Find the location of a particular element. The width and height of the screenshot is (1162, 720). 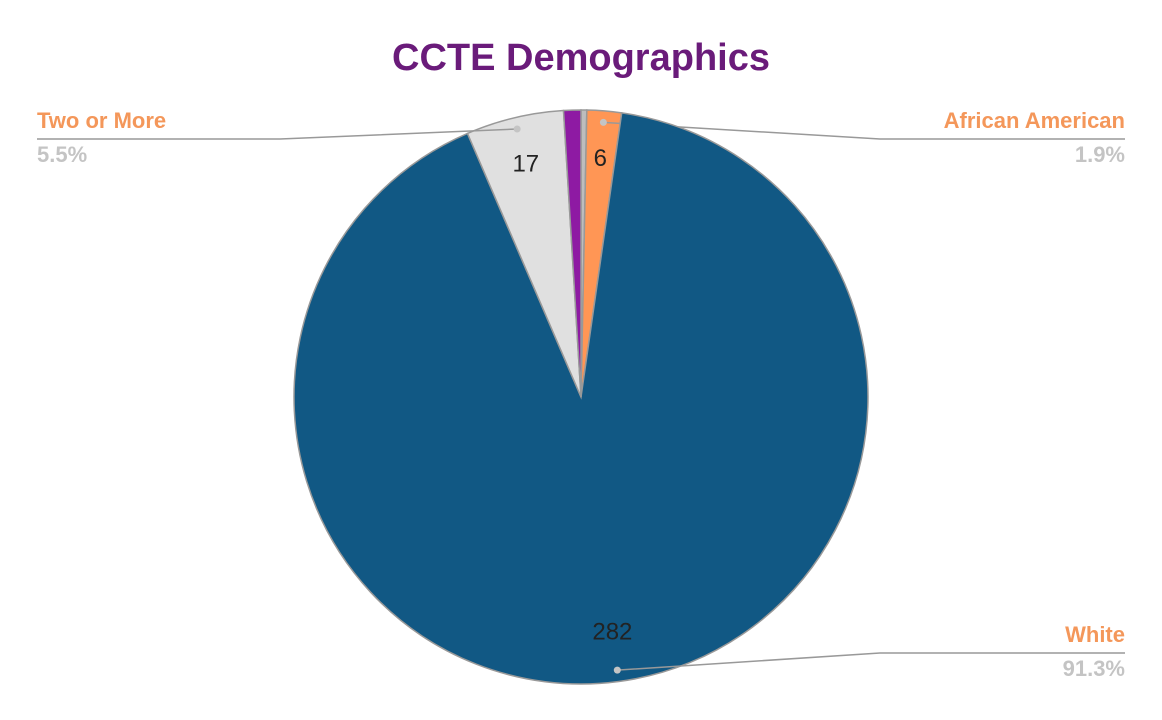

percent-label: 1.9% is located at coordinates (1100, 154).